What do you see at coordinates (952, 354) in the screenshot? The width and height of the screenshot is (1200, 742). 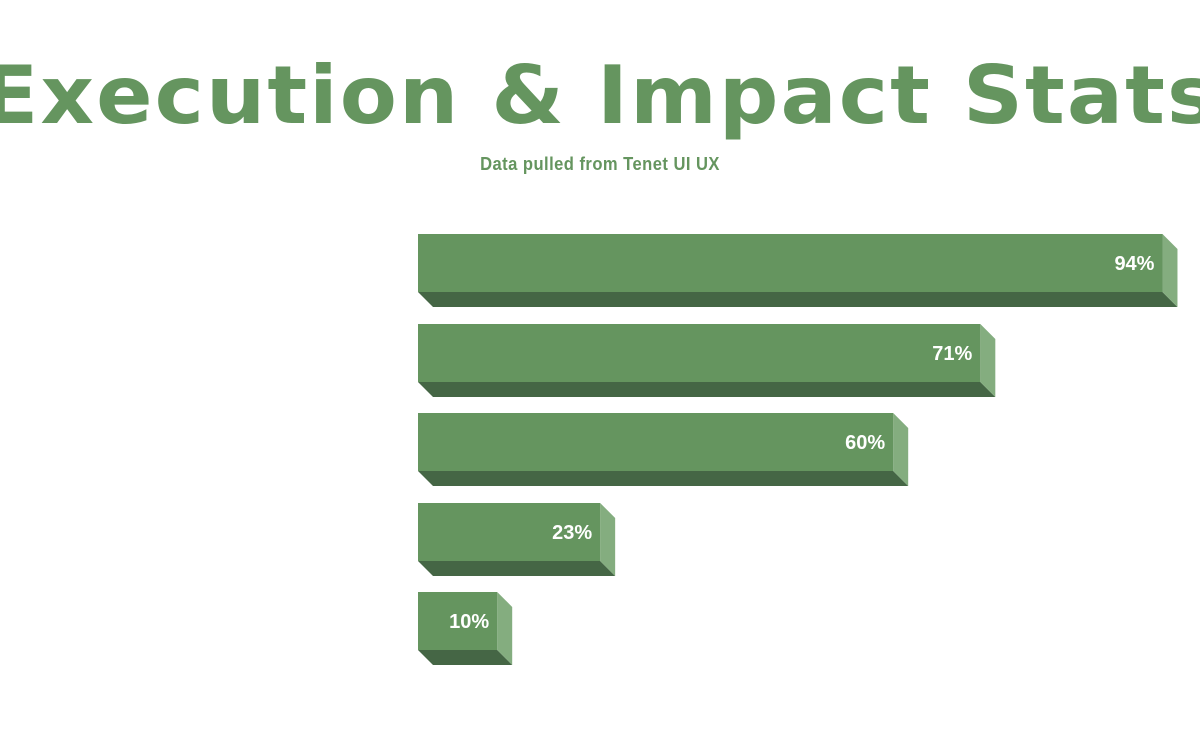 I see `bar-value-label: 71%` at bounding box center [952, 354].